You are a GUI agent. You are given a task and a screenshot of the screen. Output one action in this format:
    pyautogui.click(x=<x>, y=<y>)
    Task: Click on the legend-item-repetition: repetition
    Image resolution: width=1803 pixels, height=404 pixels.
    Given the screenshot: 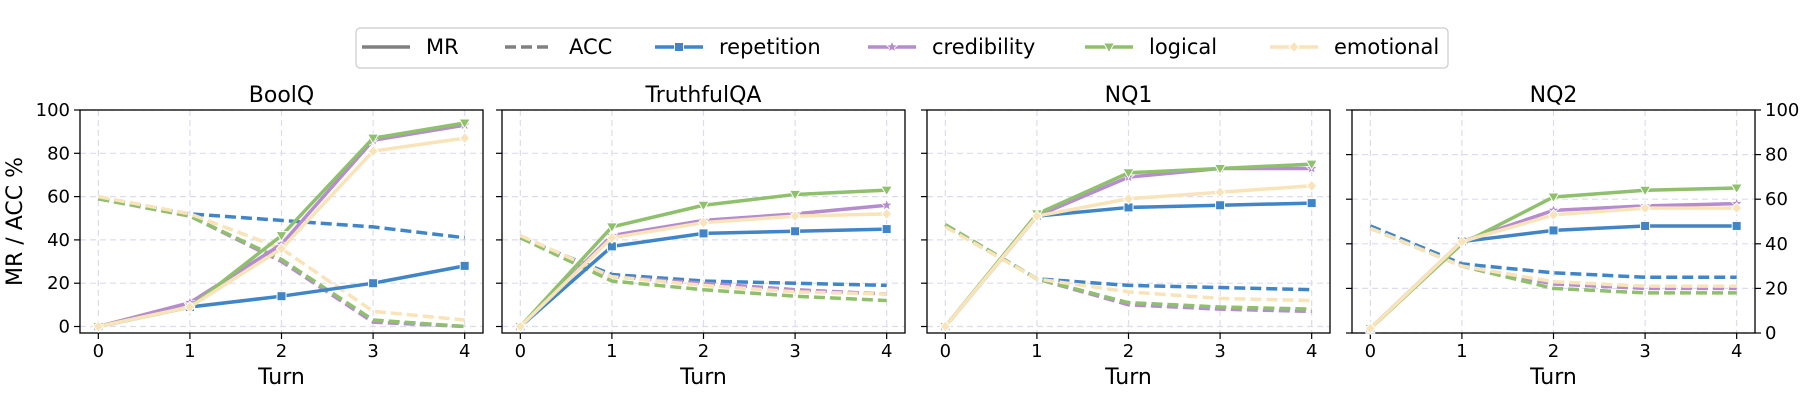 What is the action you would take?
    pyautogui.click(x=738, y=47)
    